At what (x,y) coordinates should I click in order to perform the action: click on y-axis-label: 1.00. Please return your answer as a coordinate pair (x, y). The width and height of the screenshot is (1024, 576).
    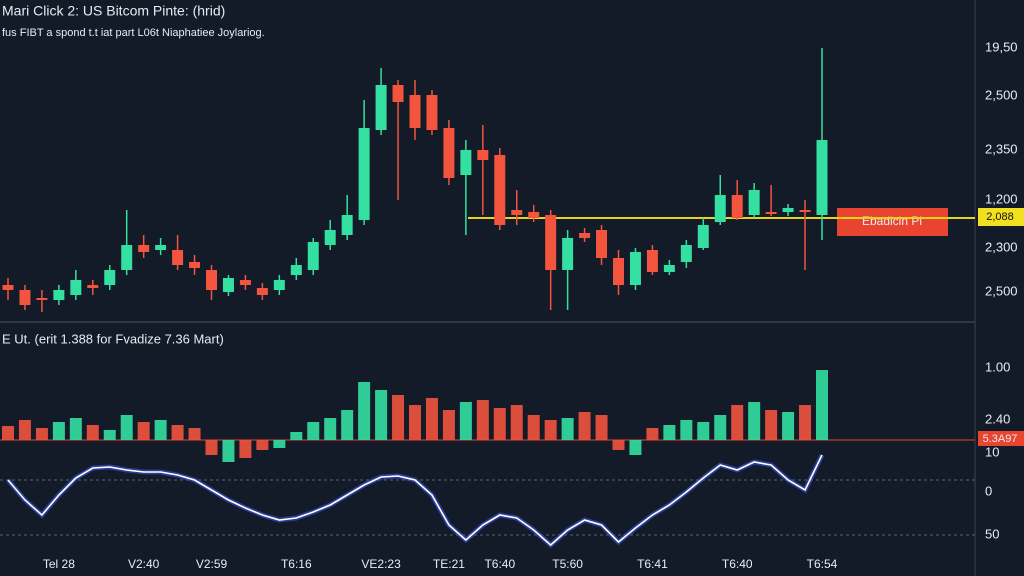
    Looking at the image, I should click on (997, 366).